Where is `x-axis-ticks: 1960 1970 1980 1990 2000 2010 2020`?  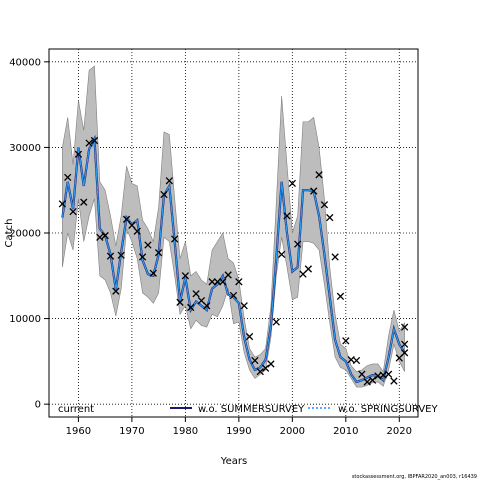 x-axis-ticks: 1960 1970 1980 1990 2000 2010 2020 is located at coordinates (239, 427).